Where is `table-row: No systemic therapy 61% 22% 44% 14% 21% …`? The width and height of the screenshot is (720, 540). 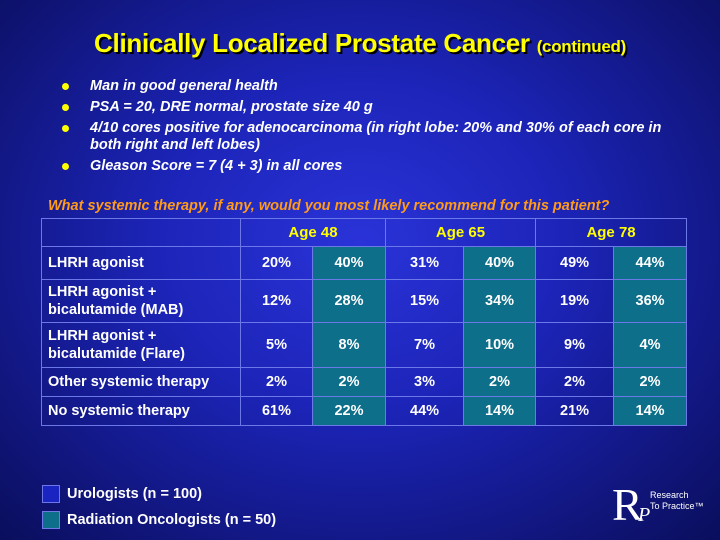 table-row: No systemic therapy 61% 22% 44% 14% 21% … is located at coordinates (364, 411).